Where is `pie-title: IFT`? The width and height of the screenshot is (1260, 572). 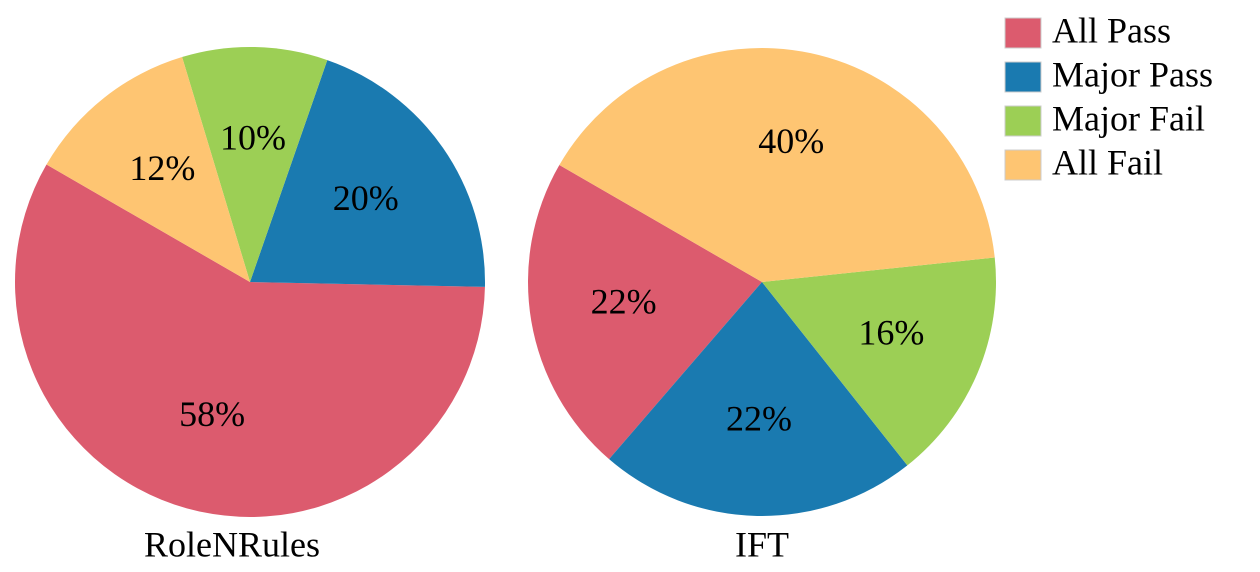
pie-title: IFT is located at coordinates (762, 544).